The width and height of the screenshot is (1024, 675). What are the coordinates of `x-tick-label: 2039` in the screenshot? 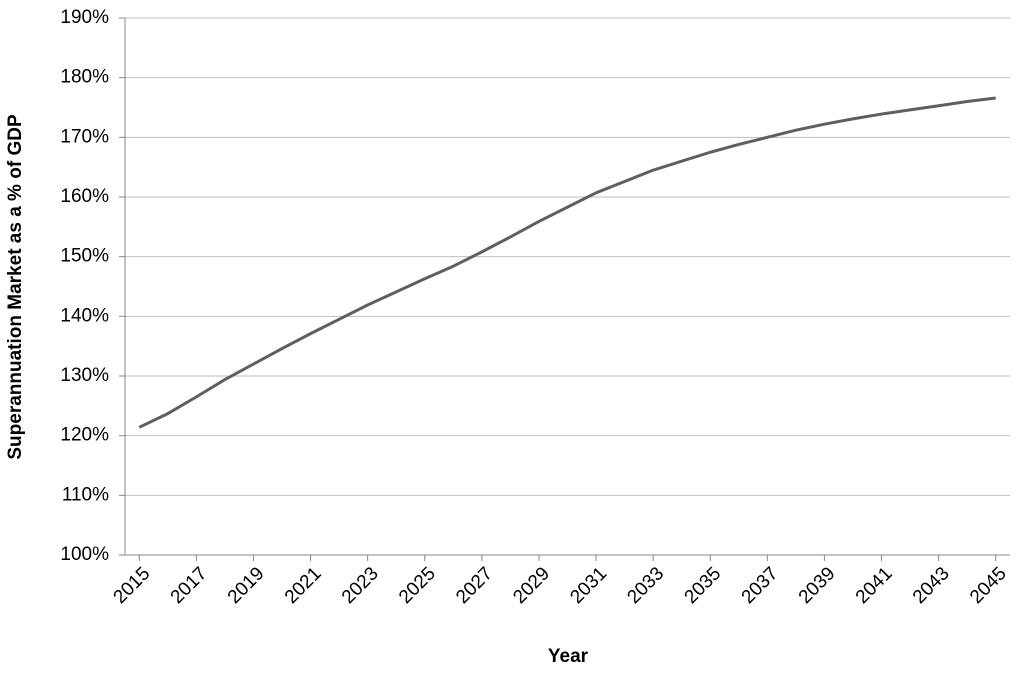 It's located at (817, 585).